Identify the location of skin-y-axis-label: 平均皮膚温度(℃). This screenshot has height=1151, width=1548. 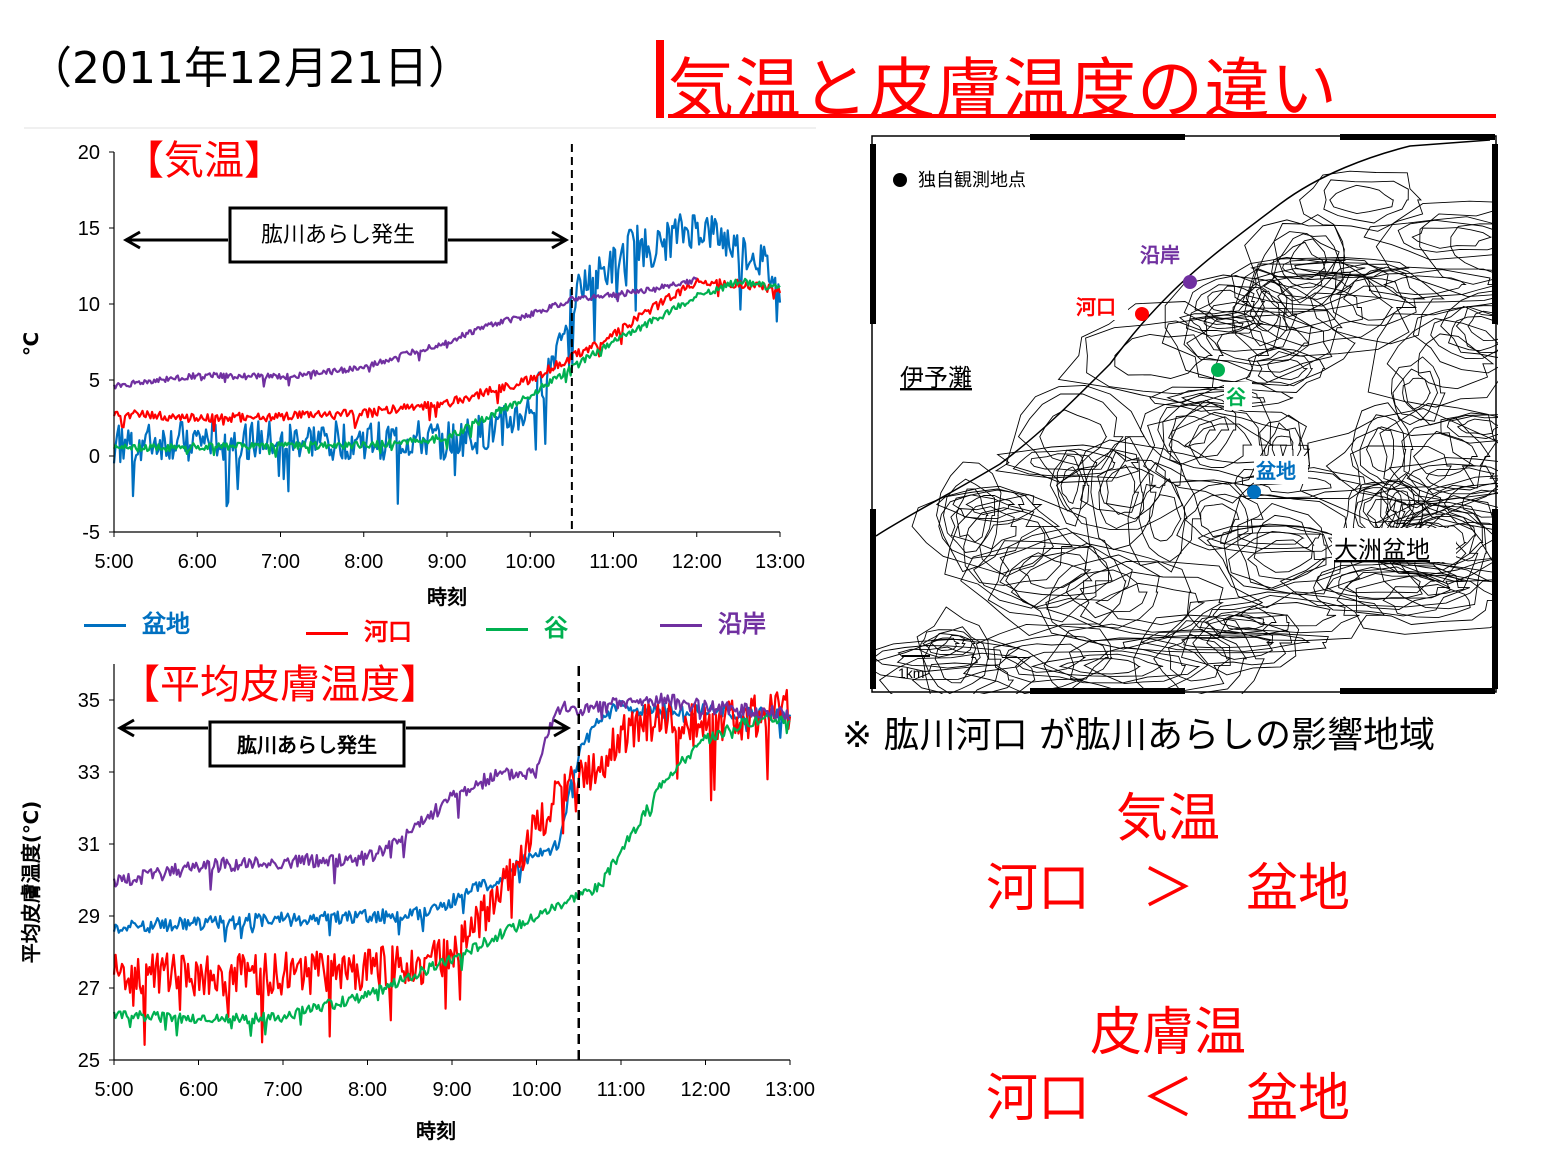
(31, 882).